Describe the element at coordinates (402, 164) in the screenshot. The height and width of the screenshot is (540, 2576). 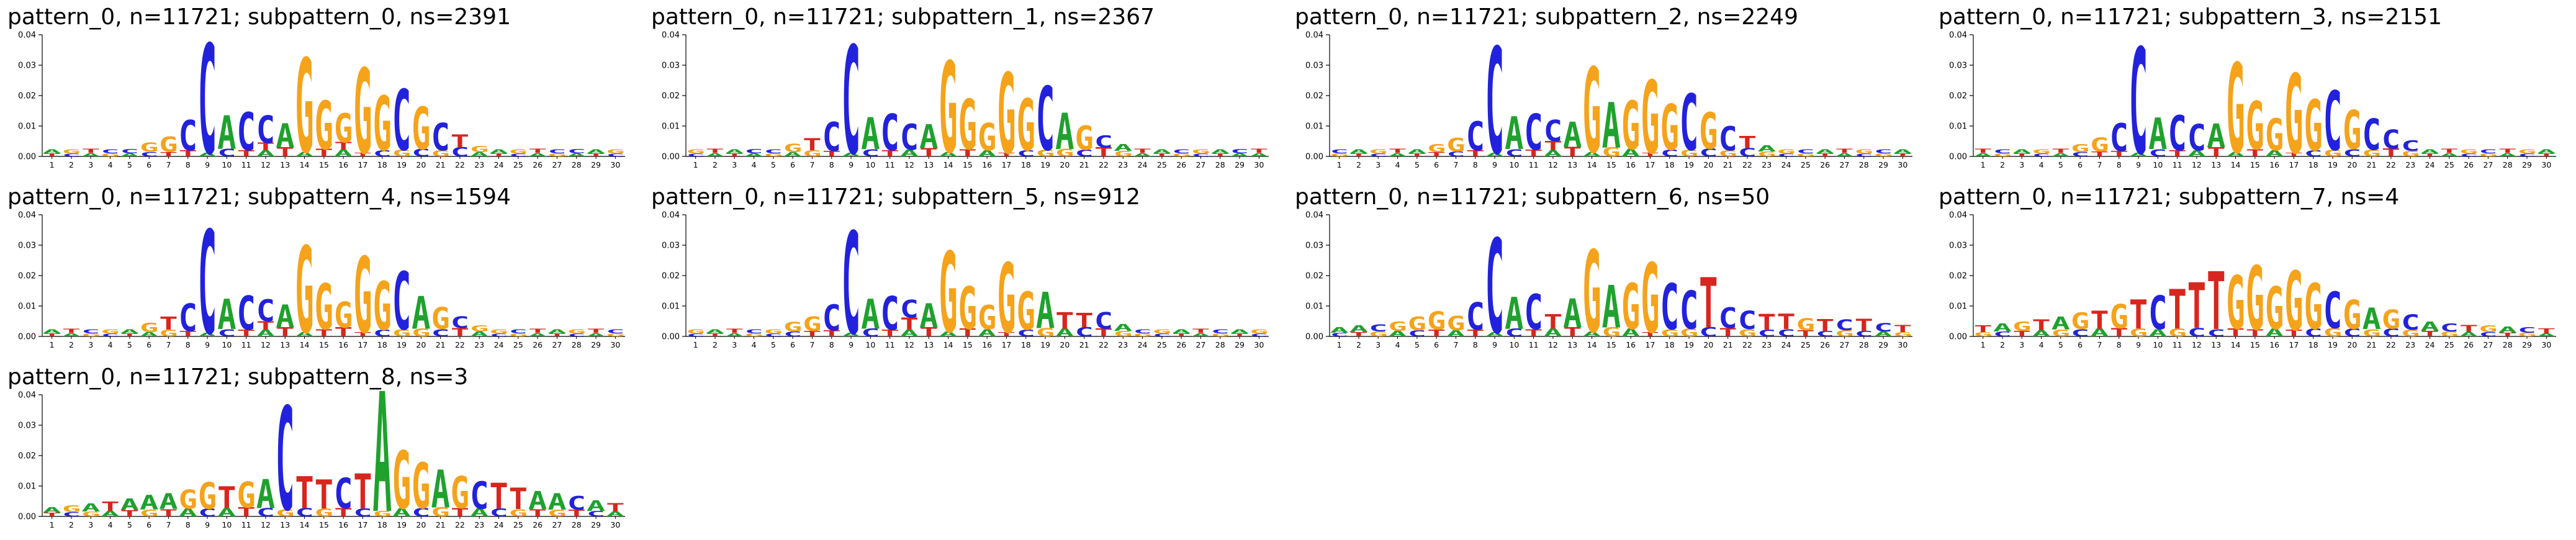
I see `x-tick-label: 19` at that location.